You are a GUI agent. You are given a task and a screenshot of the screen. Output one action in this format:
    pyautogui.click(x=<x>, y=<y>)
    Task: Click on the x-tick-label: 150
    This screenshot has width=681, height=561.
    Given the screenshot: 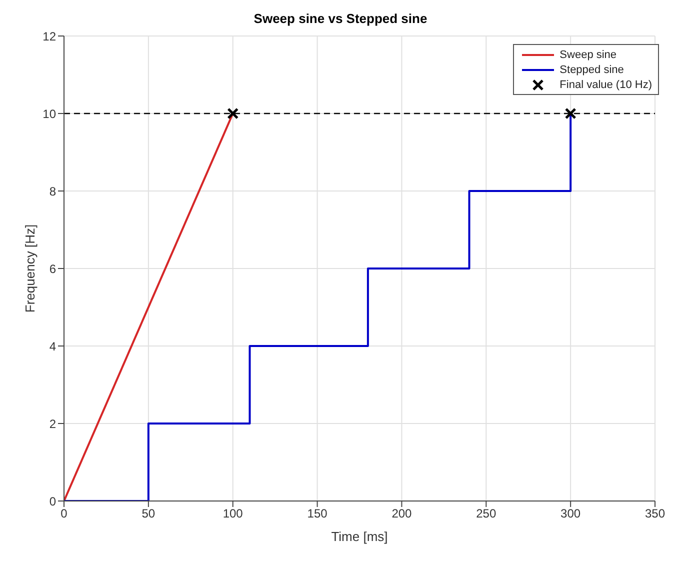 What is the action you would take?
    pyautogui.click(x=317, y=513)
    